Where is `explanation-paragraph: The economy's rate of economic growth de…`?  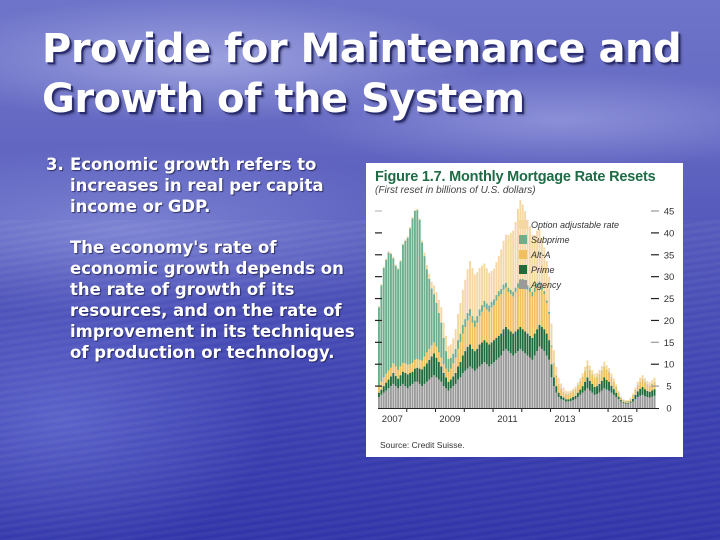 explanation-paragraph: The economy's rate of economic growth de… is located at coordinates (212, 300).